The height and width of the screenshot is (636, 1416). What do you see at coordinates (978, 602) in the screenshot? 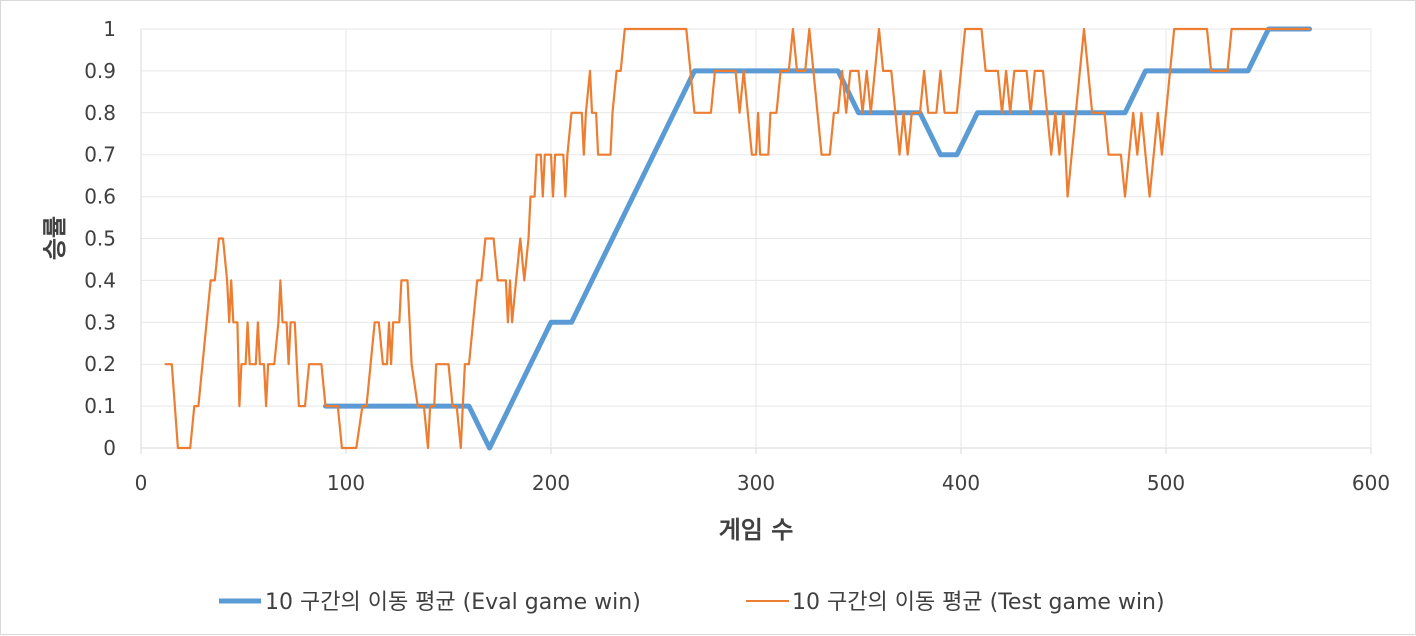
I see `legend-label-test: 10 구간의 이동 평균 (Test game win)` at bounding box center [978, 602].